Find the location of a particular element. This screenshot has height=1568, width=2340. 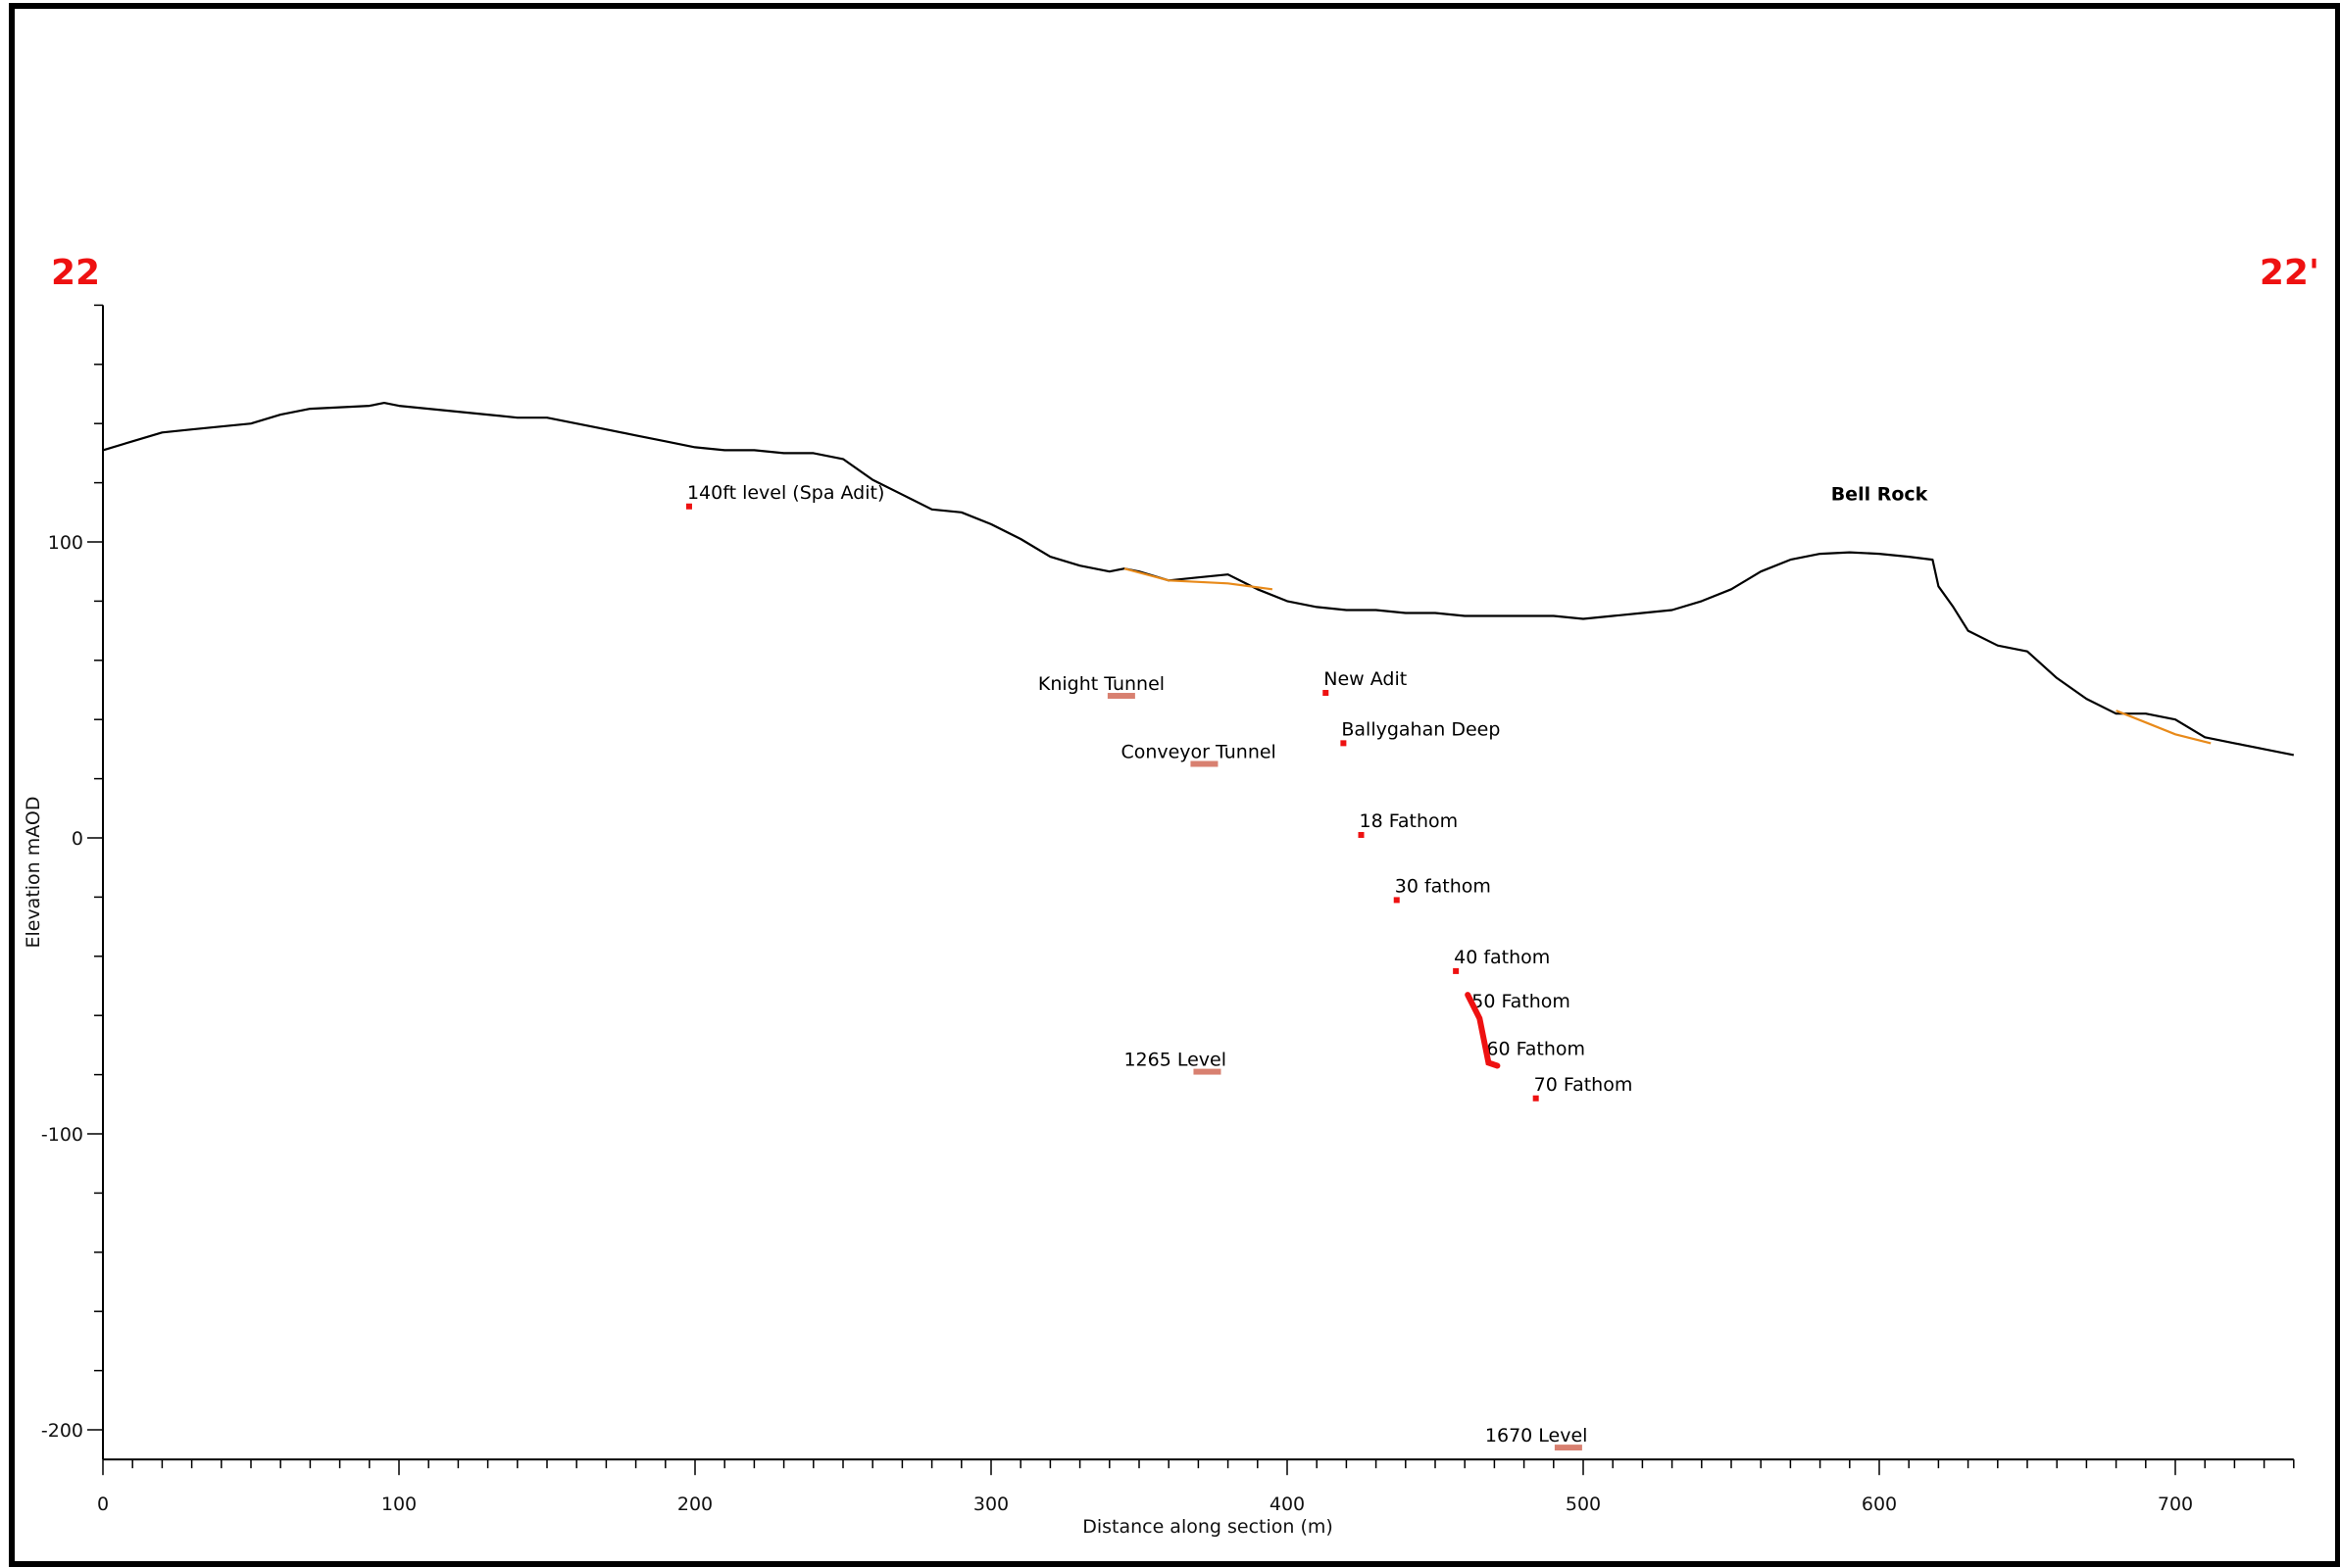

x-tick-label: 500 is located at coordinates (1583, 1504).